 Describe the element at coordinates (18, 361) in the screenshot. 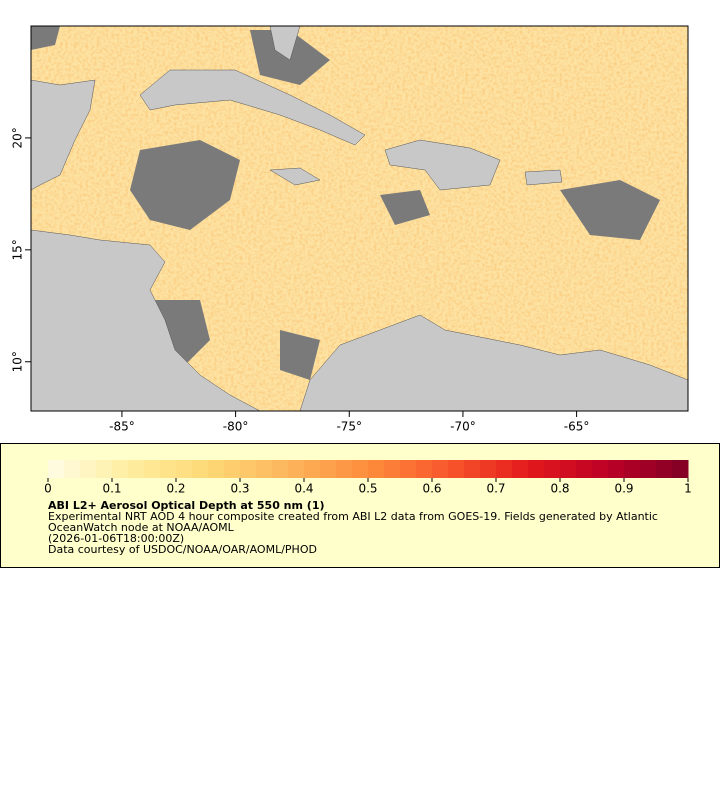

I see `y-tick-label: 10°` at that location.